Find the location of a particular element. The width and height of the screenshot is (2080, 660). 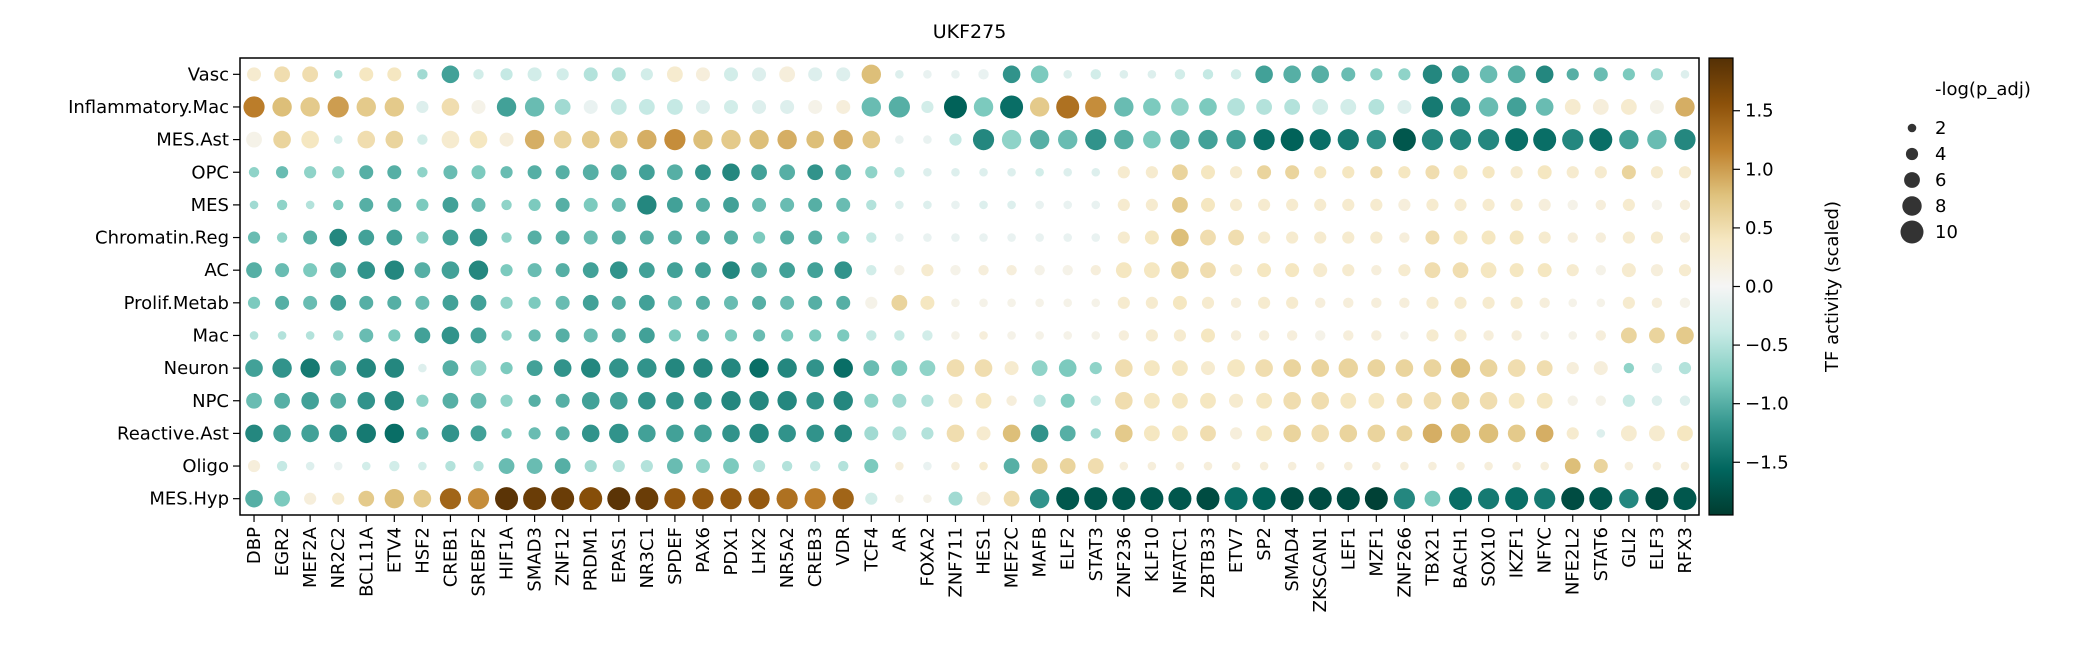

dot-Mac-VDR is located at coordinates (843, 335).